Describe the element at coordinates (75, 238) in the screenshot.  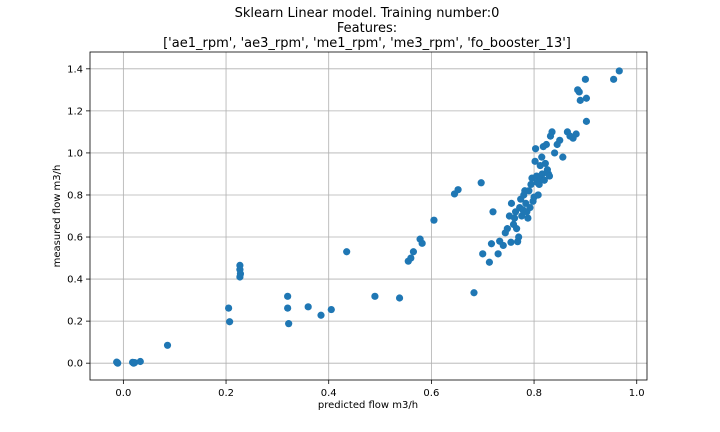
I see `y-tick-label: 0.6` at that location.